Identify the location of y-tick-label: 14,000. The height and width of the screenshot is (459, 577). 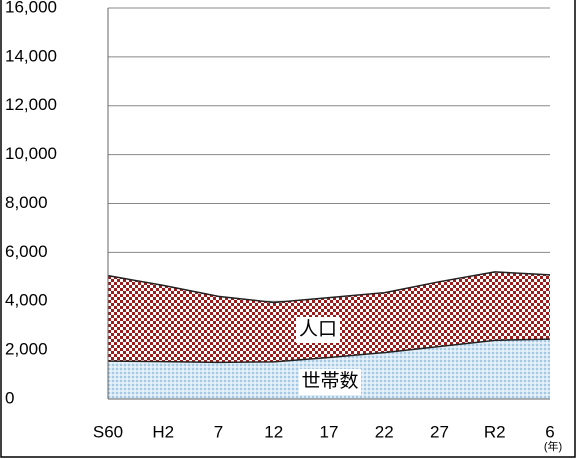
(31, 55).